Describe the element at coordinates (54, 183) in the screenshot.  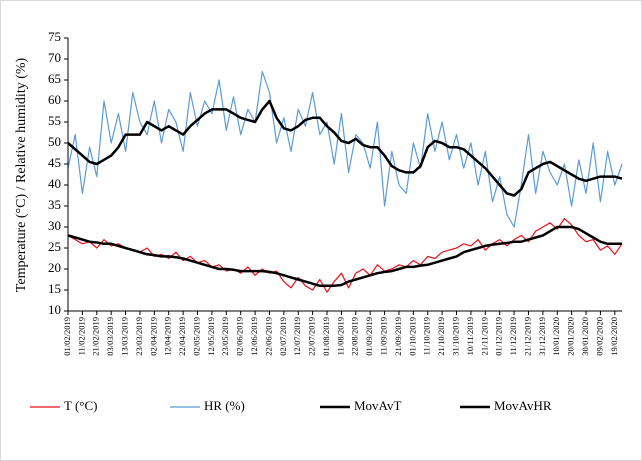
I see `y-tick-label: 40` at that location.